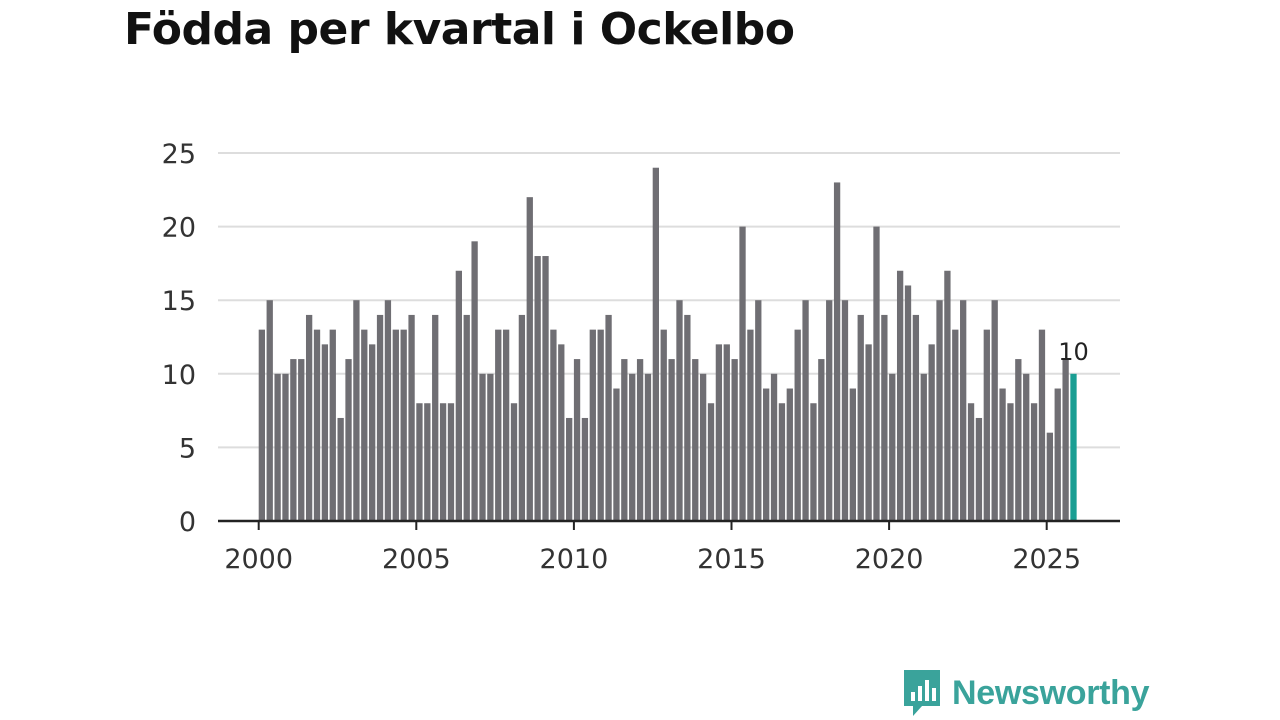 This screenshot has height=720, width=1280. What do you see at coordinates (1046, 559) in the screenshot?
I see `x-tick-label: 2025` at bounding box center [1046, 559].